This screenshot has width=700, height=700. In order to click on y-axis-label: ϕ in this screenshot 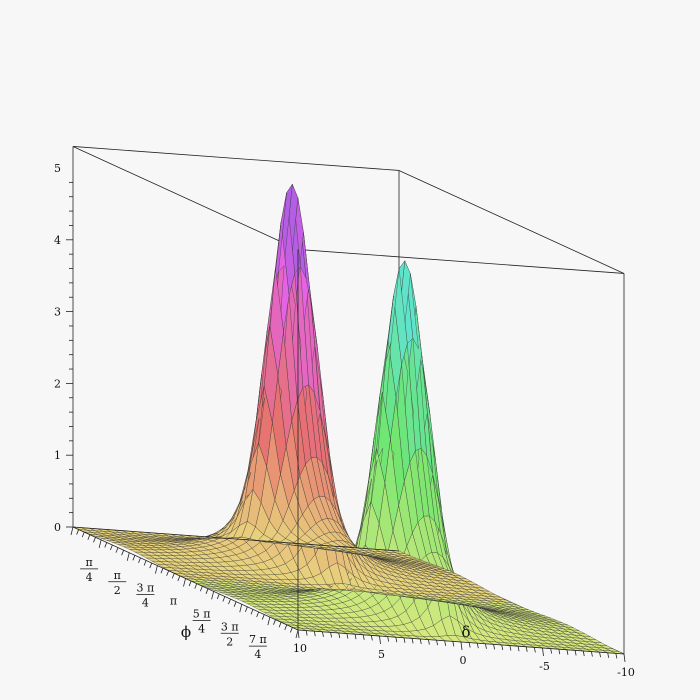, I will do `click(186, 632)`.